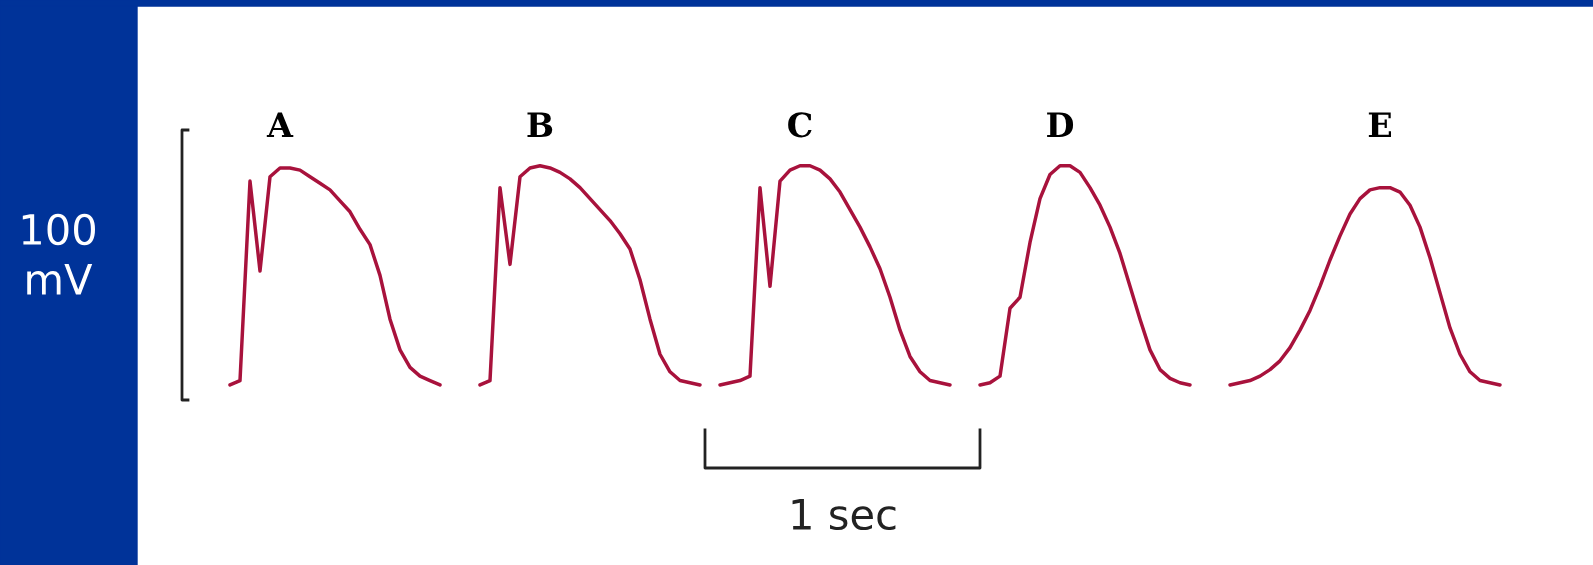 The width and height of the screenshot is (1593, 565). I want to click on text: 100 mV, so click(58, 254).